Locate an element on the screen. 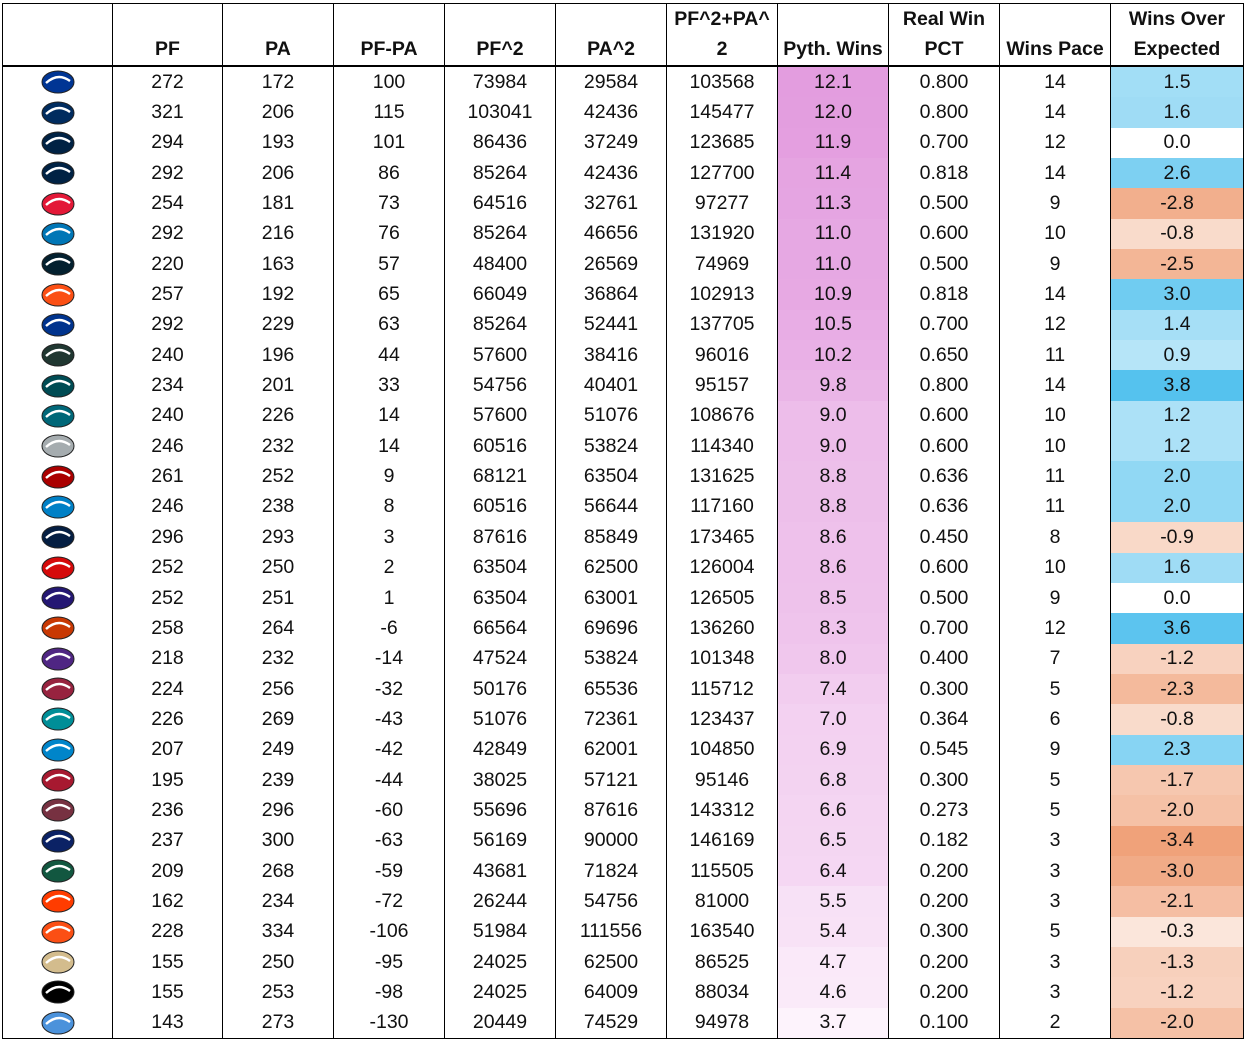 This screenshot has width=1248, height=1049. table-row: 292 216 76 85264 46656 131920 11.0 0.600 10 -0.8 is located at coordinates (623, 234).